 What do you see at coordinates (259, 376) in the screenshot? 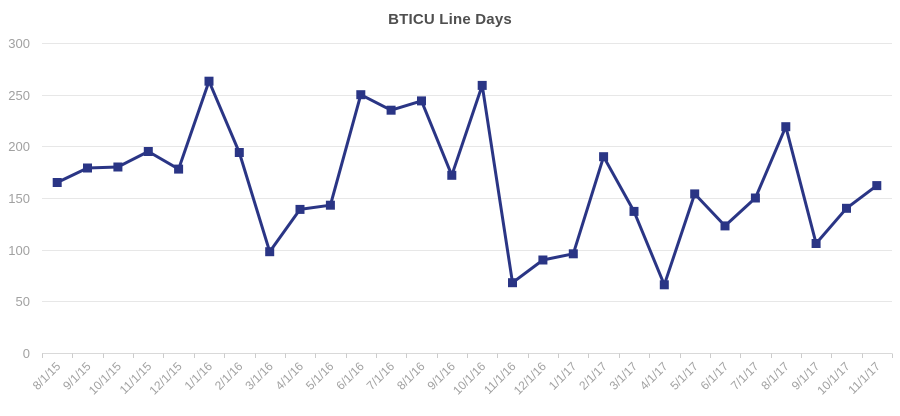
I see `x-axis-label: 3/1/16` at bounding box center [259, 376].